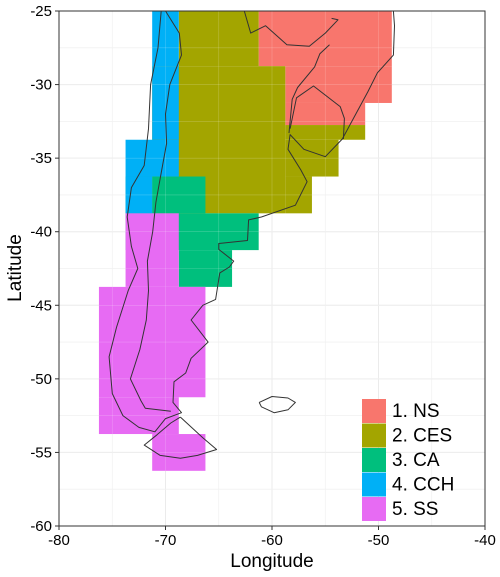 Image resolution: width=500 pixels, height=577 pixels. I want to click on legend-label: 1. NS, so click(416, 411).